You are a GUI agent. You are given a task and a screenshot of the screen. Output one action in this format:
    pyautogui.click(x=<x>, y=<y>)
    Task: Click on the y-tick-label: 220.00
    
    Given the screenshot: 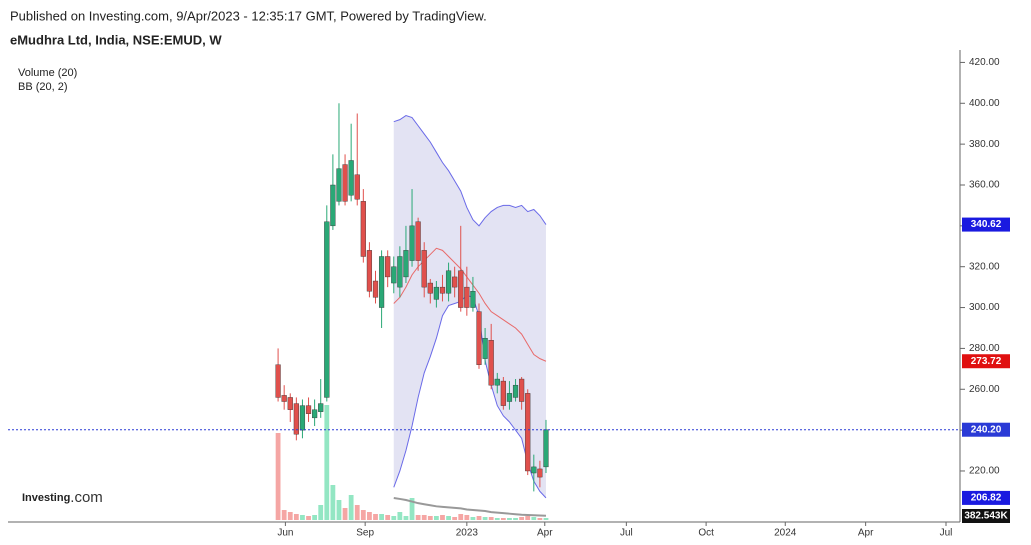 What is the action you would take?
    pyautogui.click(x=984, y=471)
    